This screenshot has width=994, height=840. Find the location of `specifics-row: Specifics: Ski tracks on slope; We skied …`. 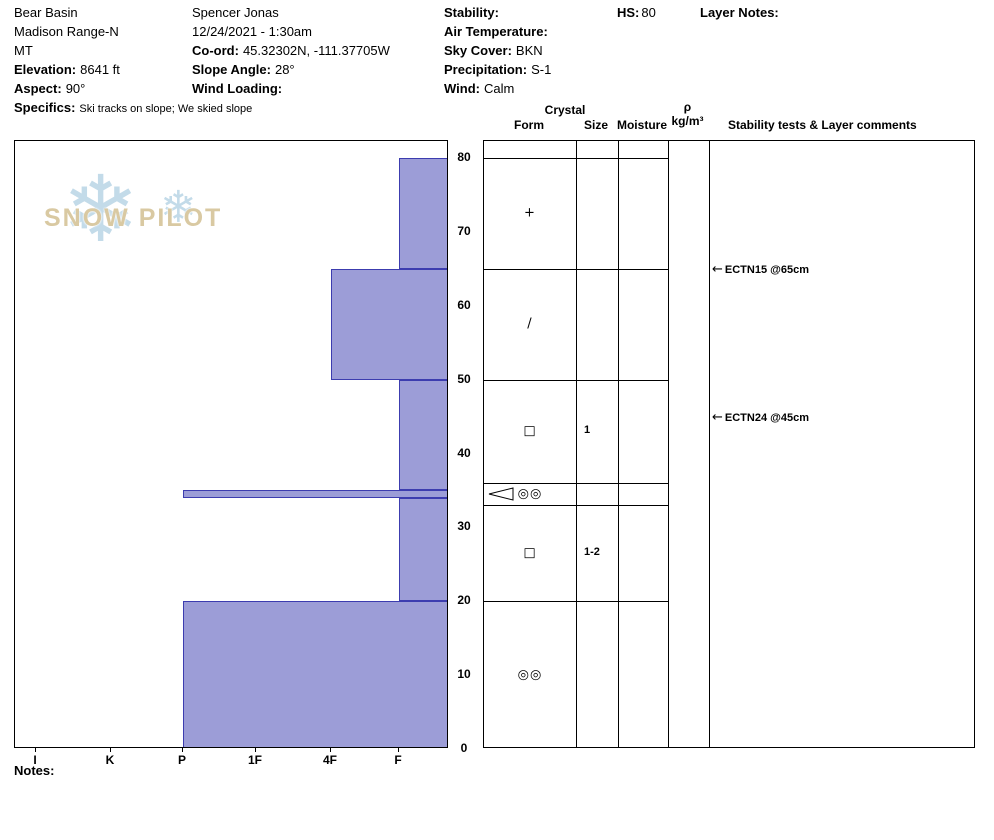

specifics-row: Specifics: Ski tracks on slope; We skied … is located at coordinates (133, 108).